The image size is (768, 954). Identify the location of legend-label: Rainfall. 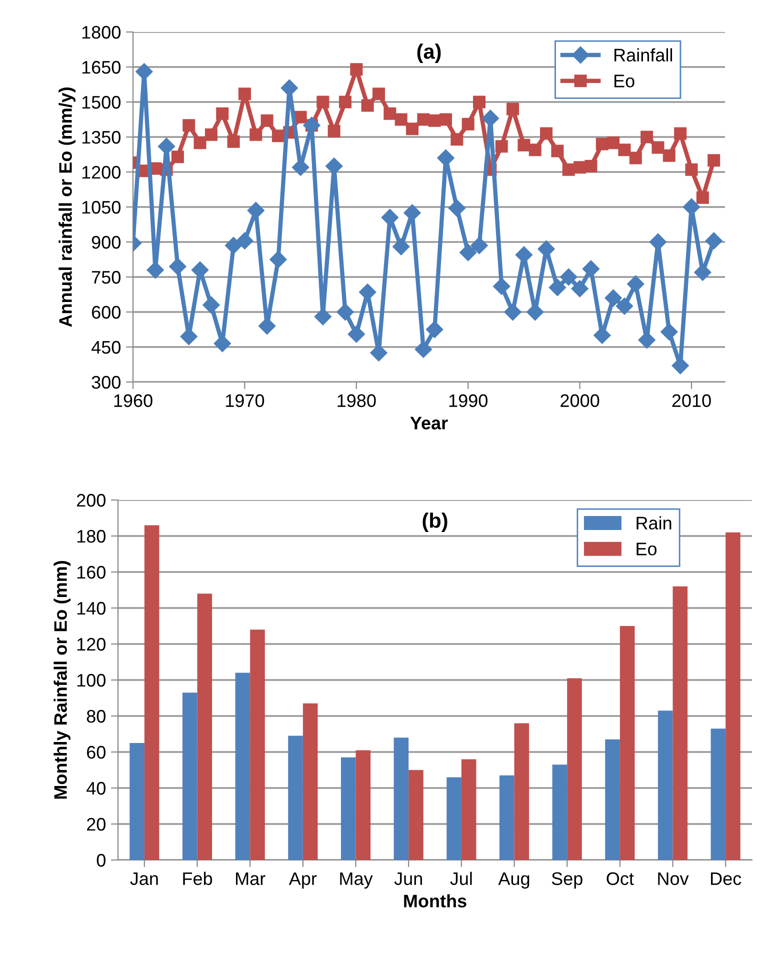
(643, 55).